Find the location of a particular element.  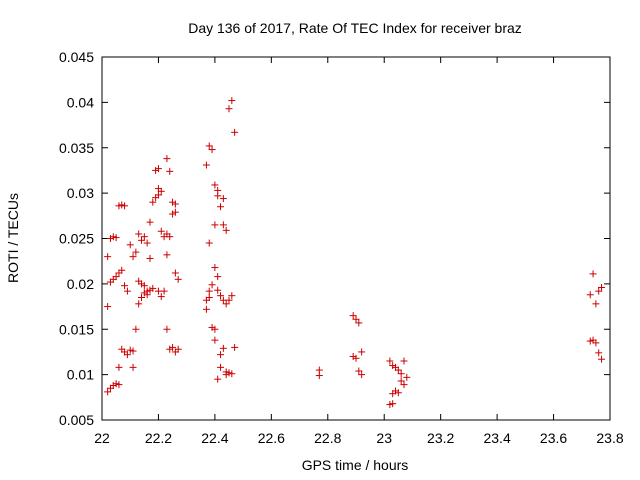

x-tick-label: 23.6 is located at coordinates (553, 438).